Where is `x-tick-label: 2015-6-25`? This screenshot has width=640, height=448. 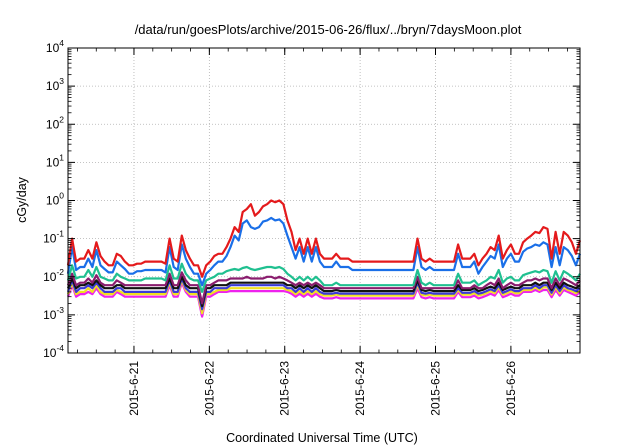
x-tick-label: 2015-6-25 is located at coordinates (436, 388).